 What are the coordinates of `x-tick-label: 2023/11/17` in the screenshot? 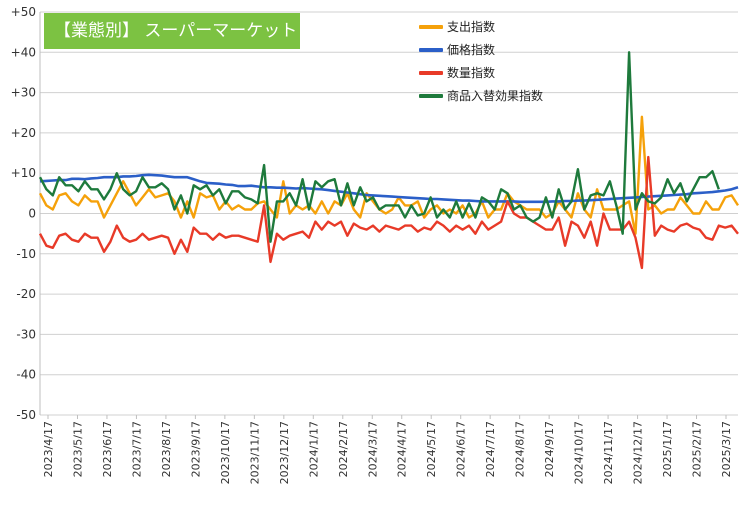 It's located at (254, 452).